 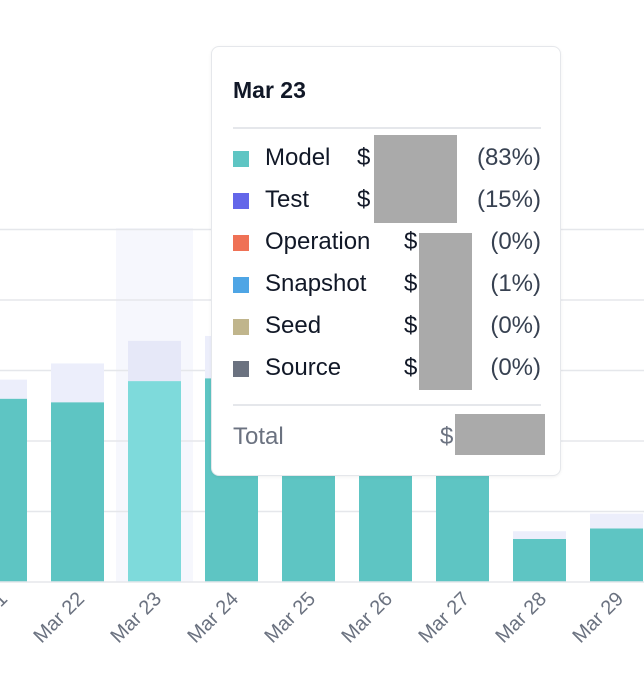 What do you see at coordinates (59, 618) in the screenshot?
I see `x-tick-label: Mar 22` at bounding box center [59, 618].